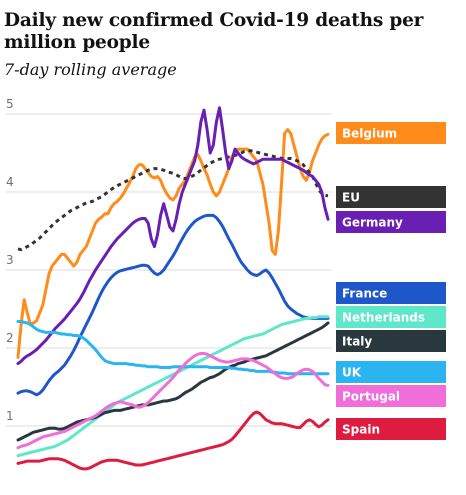 This screenshot has width=466, height=495. What do you see at coordinates (383, 318) in the screenshot?
I see `series-label-text: Netherlands` at bounding box center [383, 318].